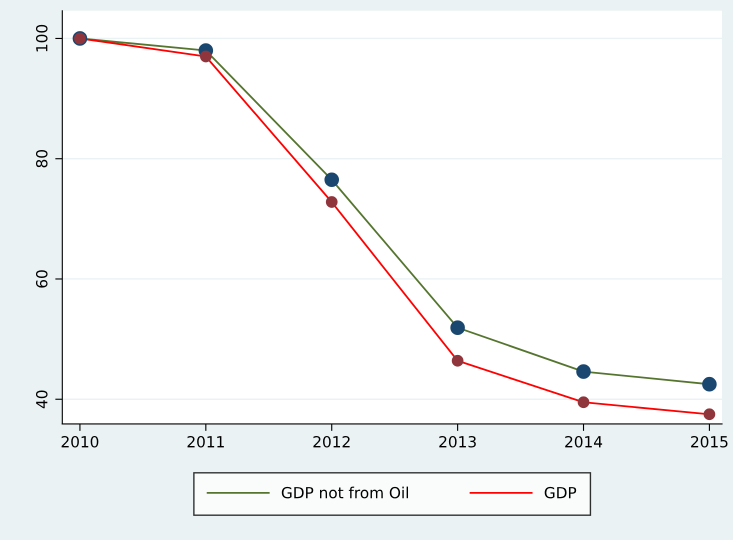 This screenshot has width=733, height=540. What do you see at coordinates (80, 442) in the screenshot?
I see `x-tick-label: 2010` at bounding box center [80, 442].